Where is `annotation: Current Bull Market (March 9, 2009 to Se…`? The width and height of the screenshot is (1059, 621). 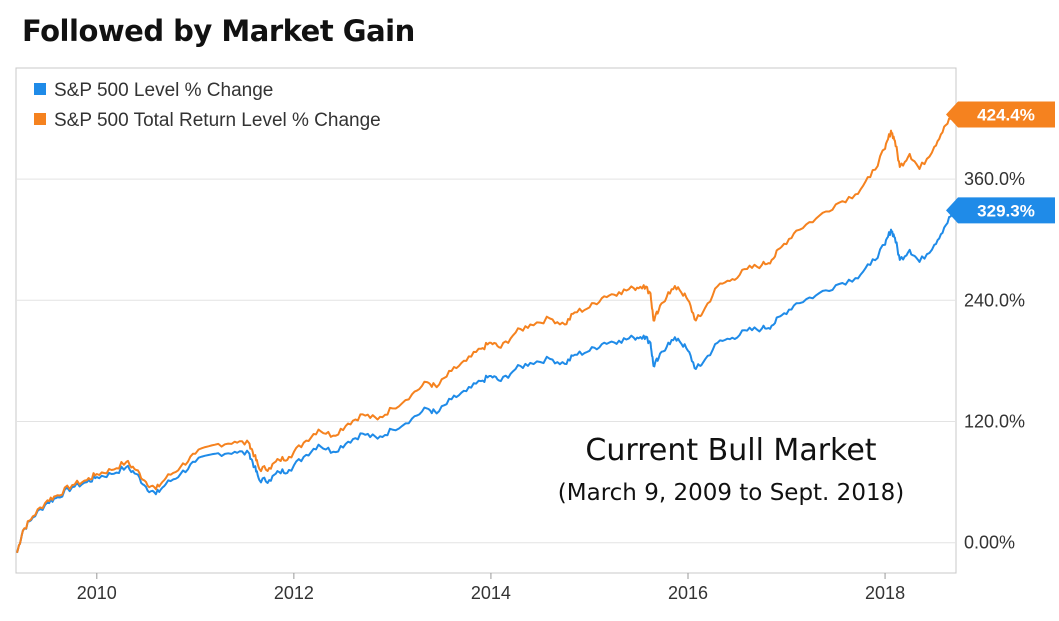
annotation: Current Bull Market (March 9, 2009 to Se… is located at coordinates (731, 469).